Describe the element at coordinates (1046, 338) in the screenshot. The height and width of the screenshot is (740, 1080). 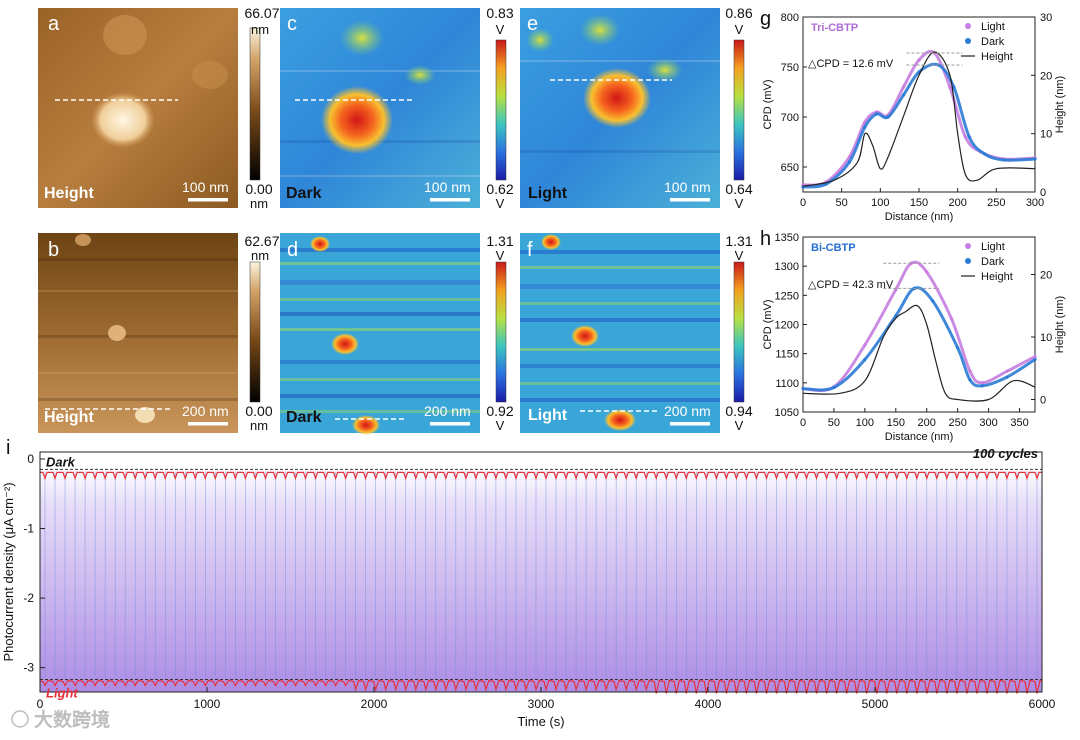
I see `y2-tick-label: 10` at that location.